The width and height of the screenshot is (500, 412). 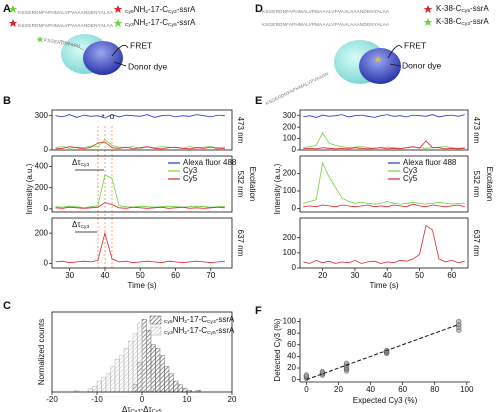 I want to click on x-tick-label: 70, so click(x=210, y=275).